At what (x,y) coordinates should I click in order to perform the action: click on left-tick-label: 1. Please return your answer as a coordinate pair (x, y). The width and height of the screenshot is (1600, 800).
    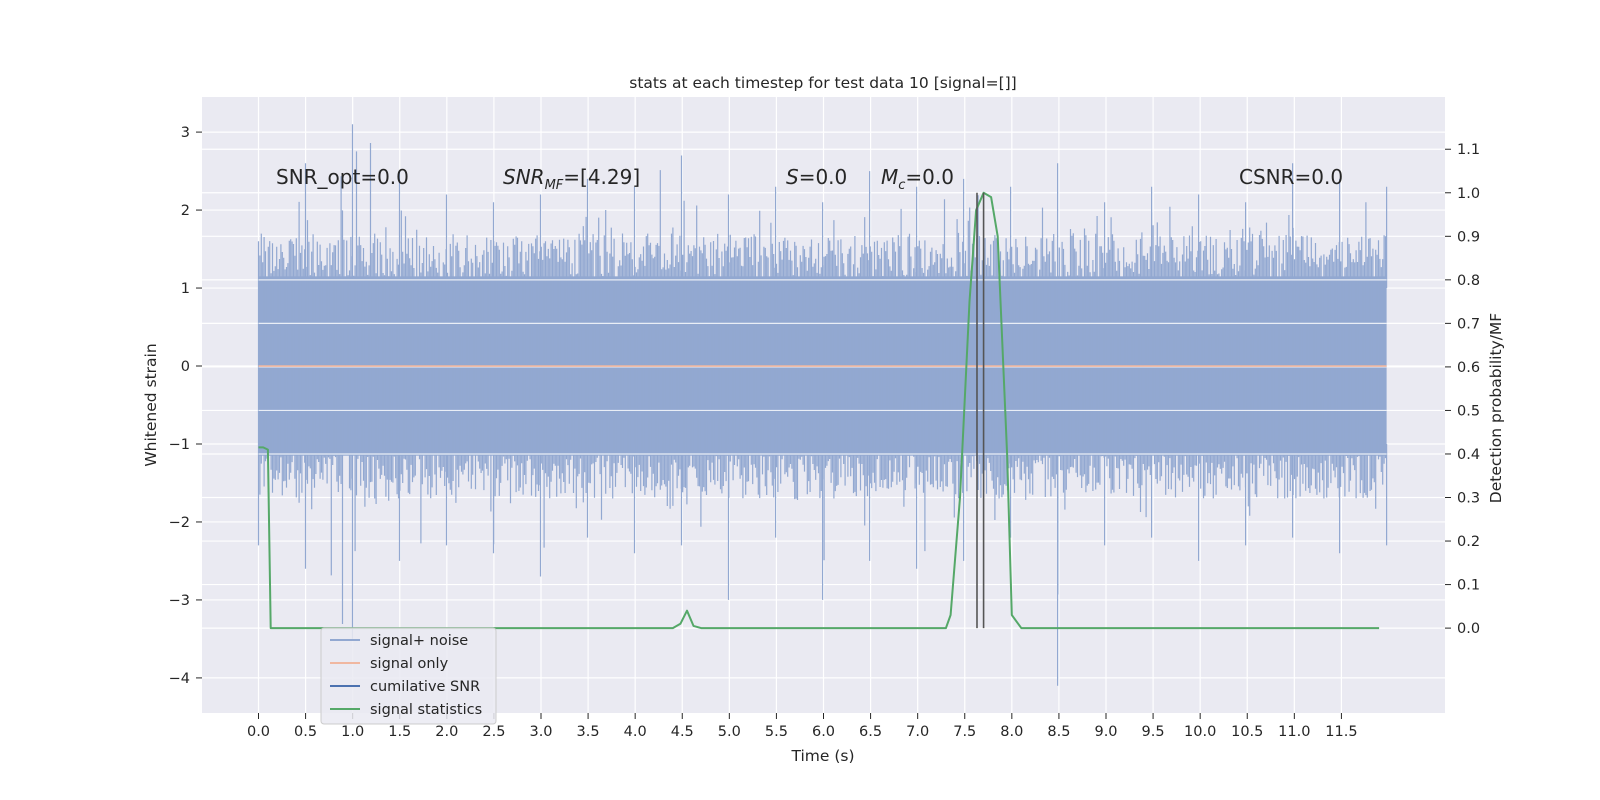
    Looking at the image, I should click on (185, 289).